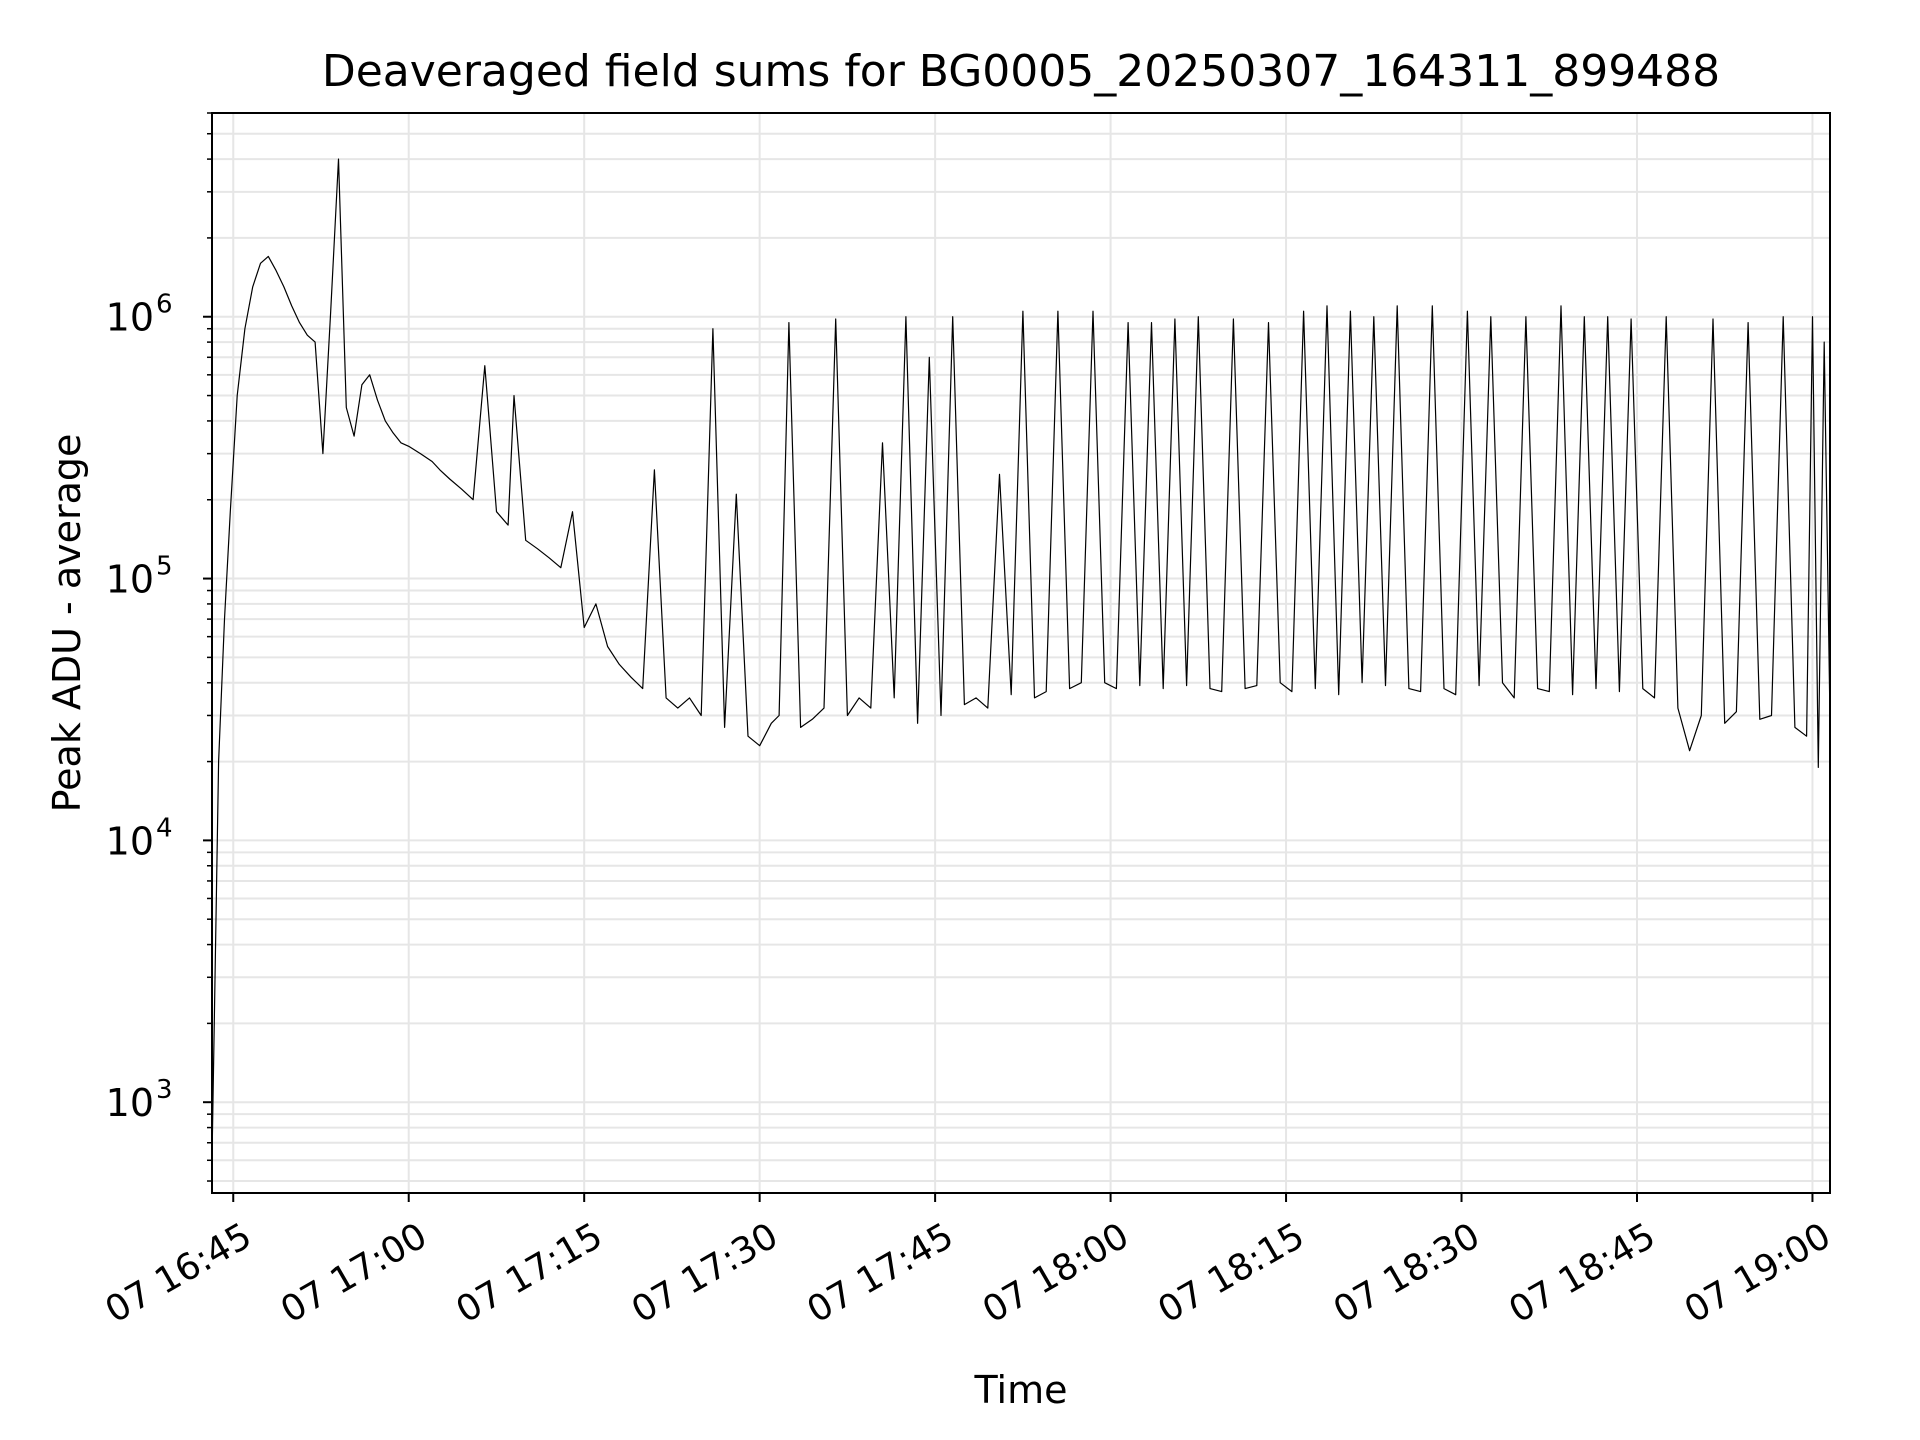  Describe the element at coordinates (164, 567) in the screenshot. I see `y-tick-exponent: 5` at that location.